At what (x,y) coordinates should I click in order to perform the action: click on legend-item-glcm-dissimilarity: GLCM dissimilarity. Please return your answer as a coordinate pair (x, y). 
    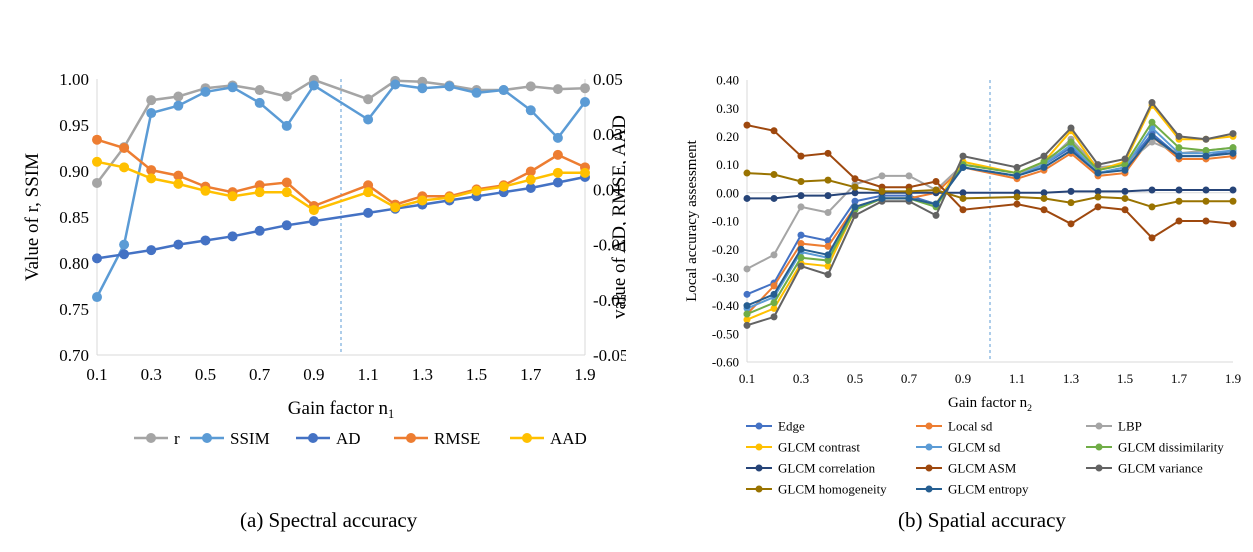
    Looking at the image, I should click on (1155, 447).